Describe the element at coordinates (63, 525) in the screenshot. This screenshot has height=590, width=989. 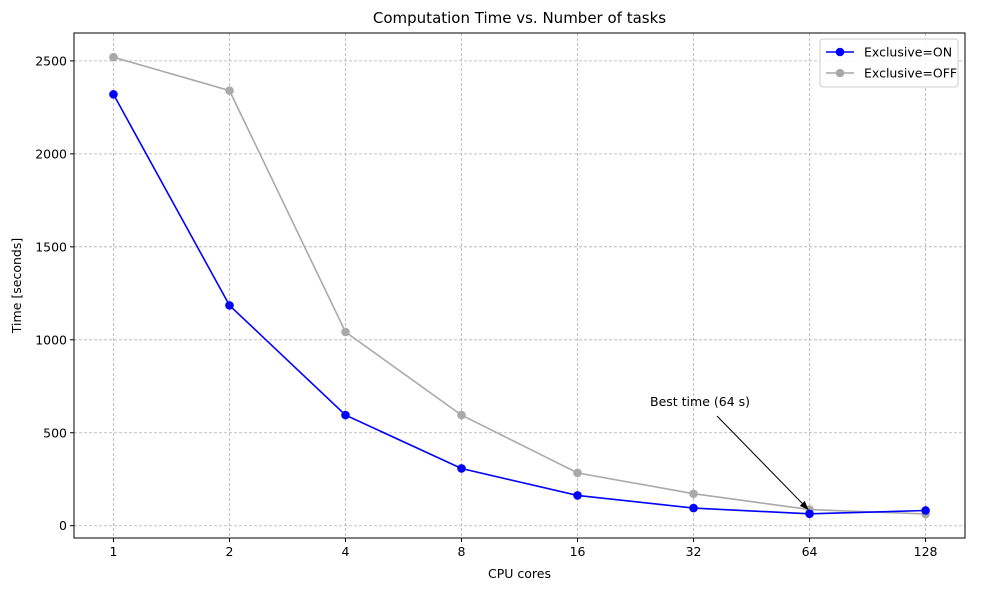
I see `y-tick-label: 0` at that location.